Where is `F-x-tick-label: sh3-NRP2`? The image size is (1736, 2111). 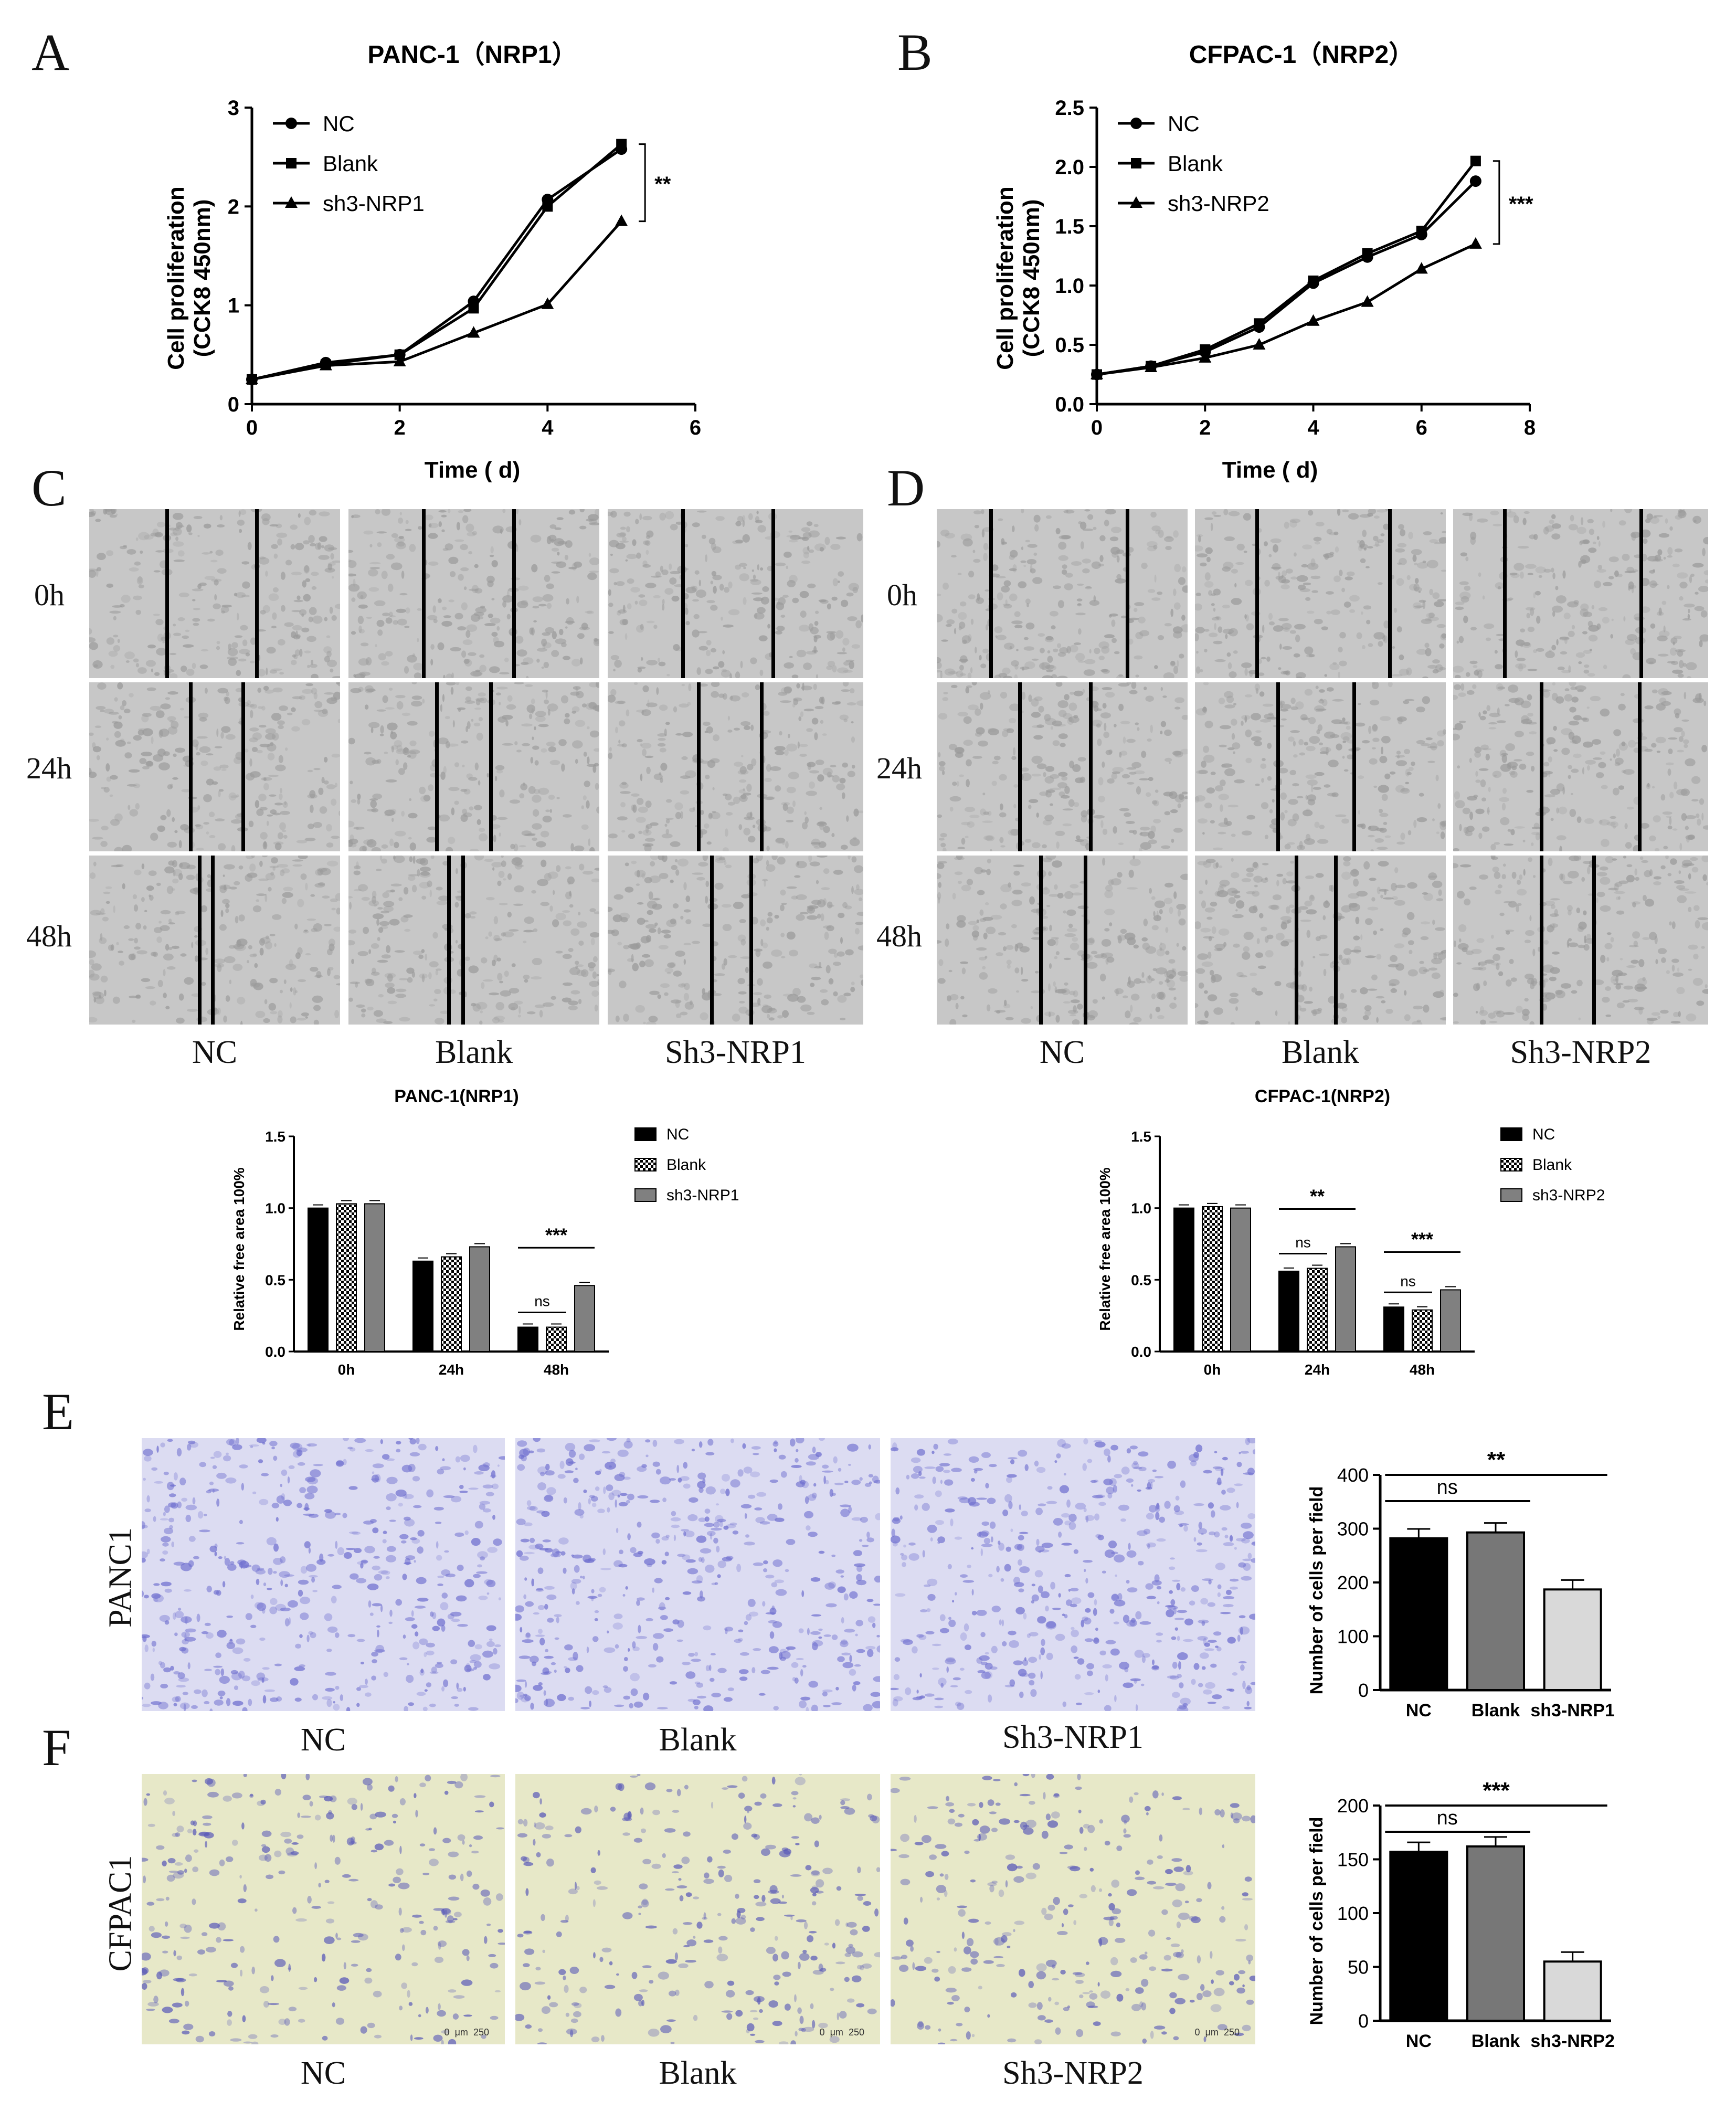
F-x-tick-label: sh3-NRP2 is located at coordinates (1572, 2041).